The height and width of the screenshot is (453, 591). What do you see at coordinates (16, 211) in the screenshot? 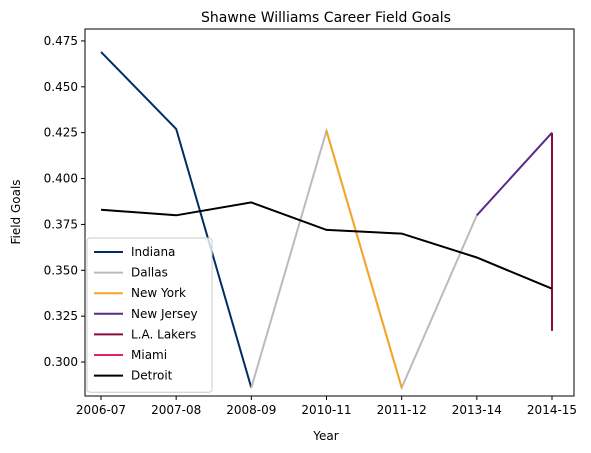
I see `y-axis-label: Field Goals` at bounding box center [16, 211].